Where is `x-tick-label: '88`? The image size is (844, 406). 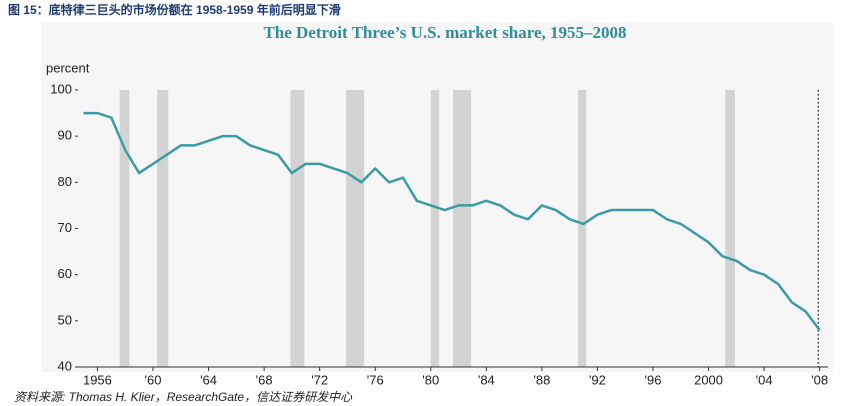 x-tick-label: '88 is located at coordinates (541, 379).